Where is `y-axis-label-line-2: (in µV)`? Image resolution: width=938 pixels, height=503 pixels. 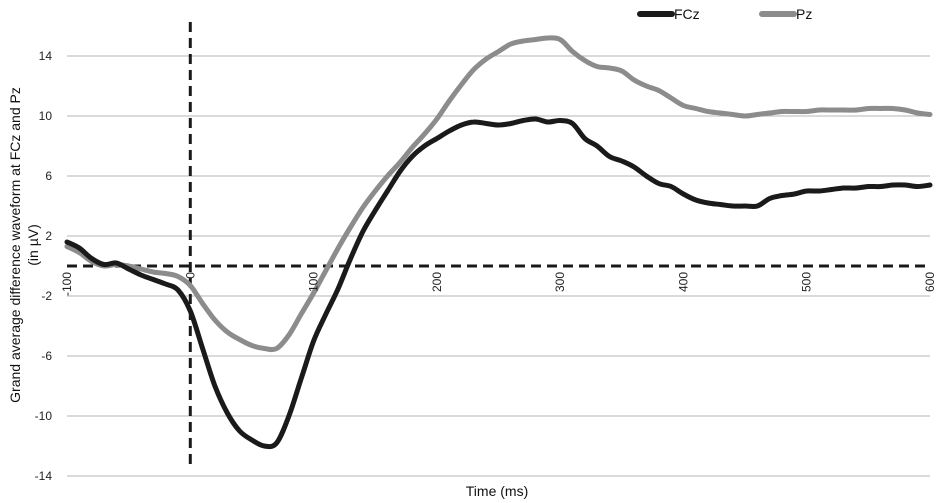 y-axis-label-line-2: (in µV) is located at coordinates (33, 245).